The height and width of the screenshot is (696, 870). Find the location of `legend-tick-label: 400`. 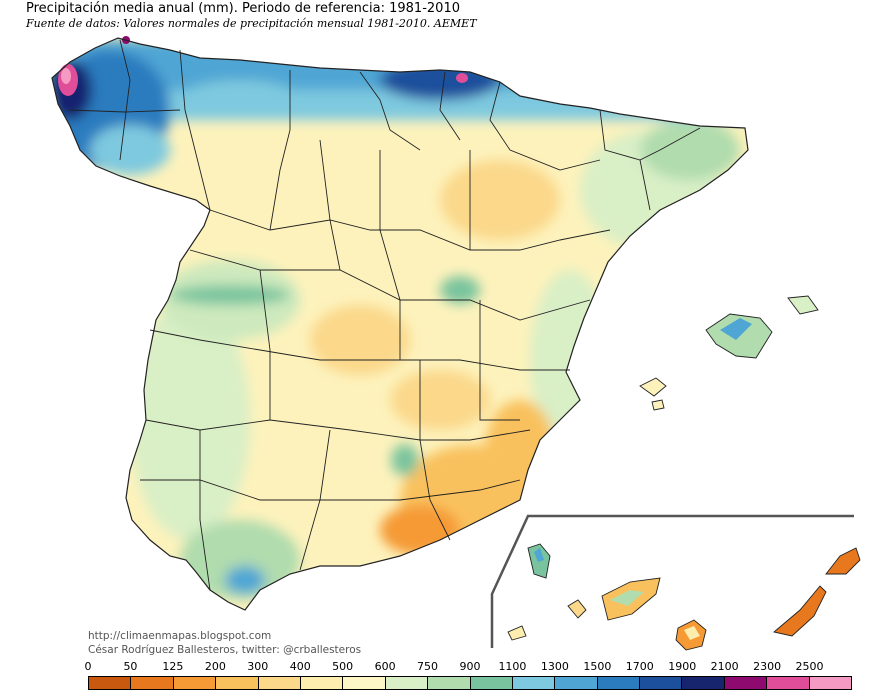

legend-tick-label: 400 is located at coordinates (300, 666).